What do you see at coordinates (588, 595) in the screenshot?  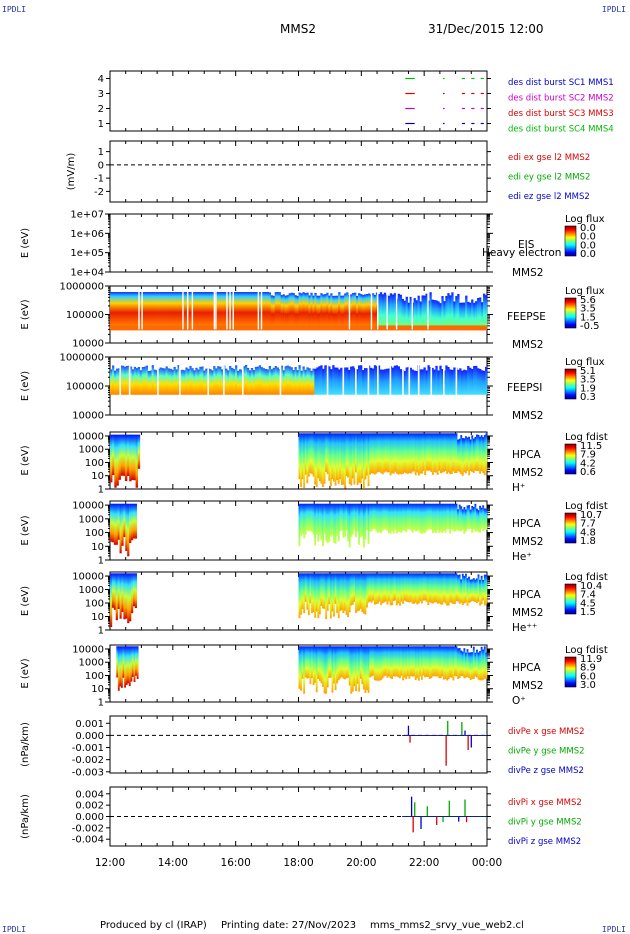 I see `panel-hpca-hepp-cbar-tick-1: 7.4` at bounding box center [588, 595].